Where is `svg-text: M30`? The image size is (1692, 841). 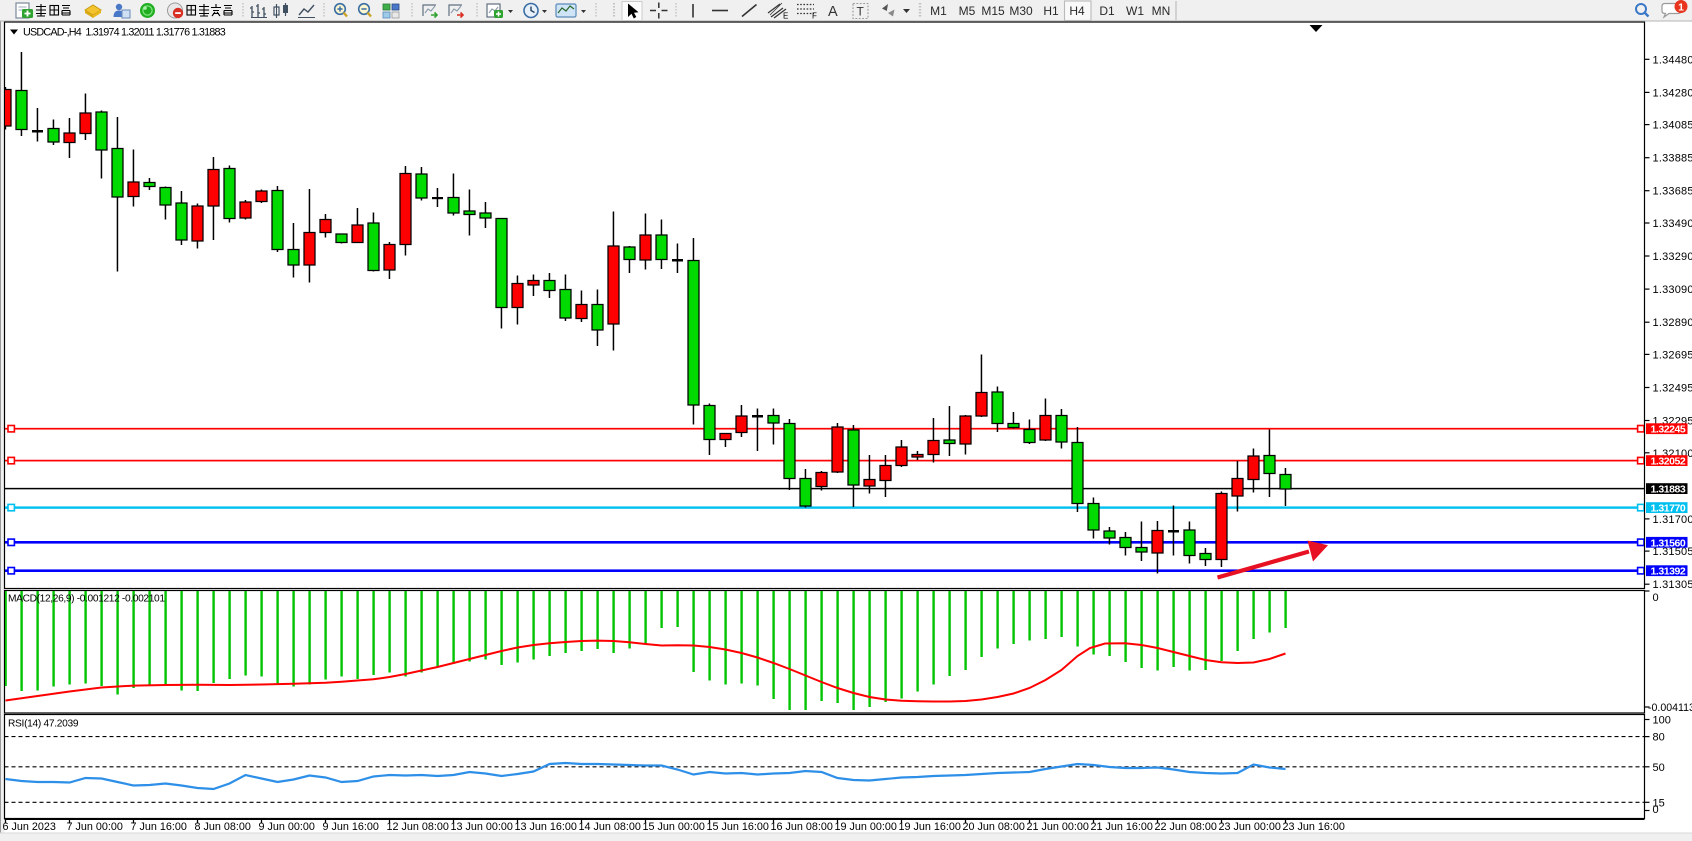
svg-text: M30 is located at coordinates (1021, 11).